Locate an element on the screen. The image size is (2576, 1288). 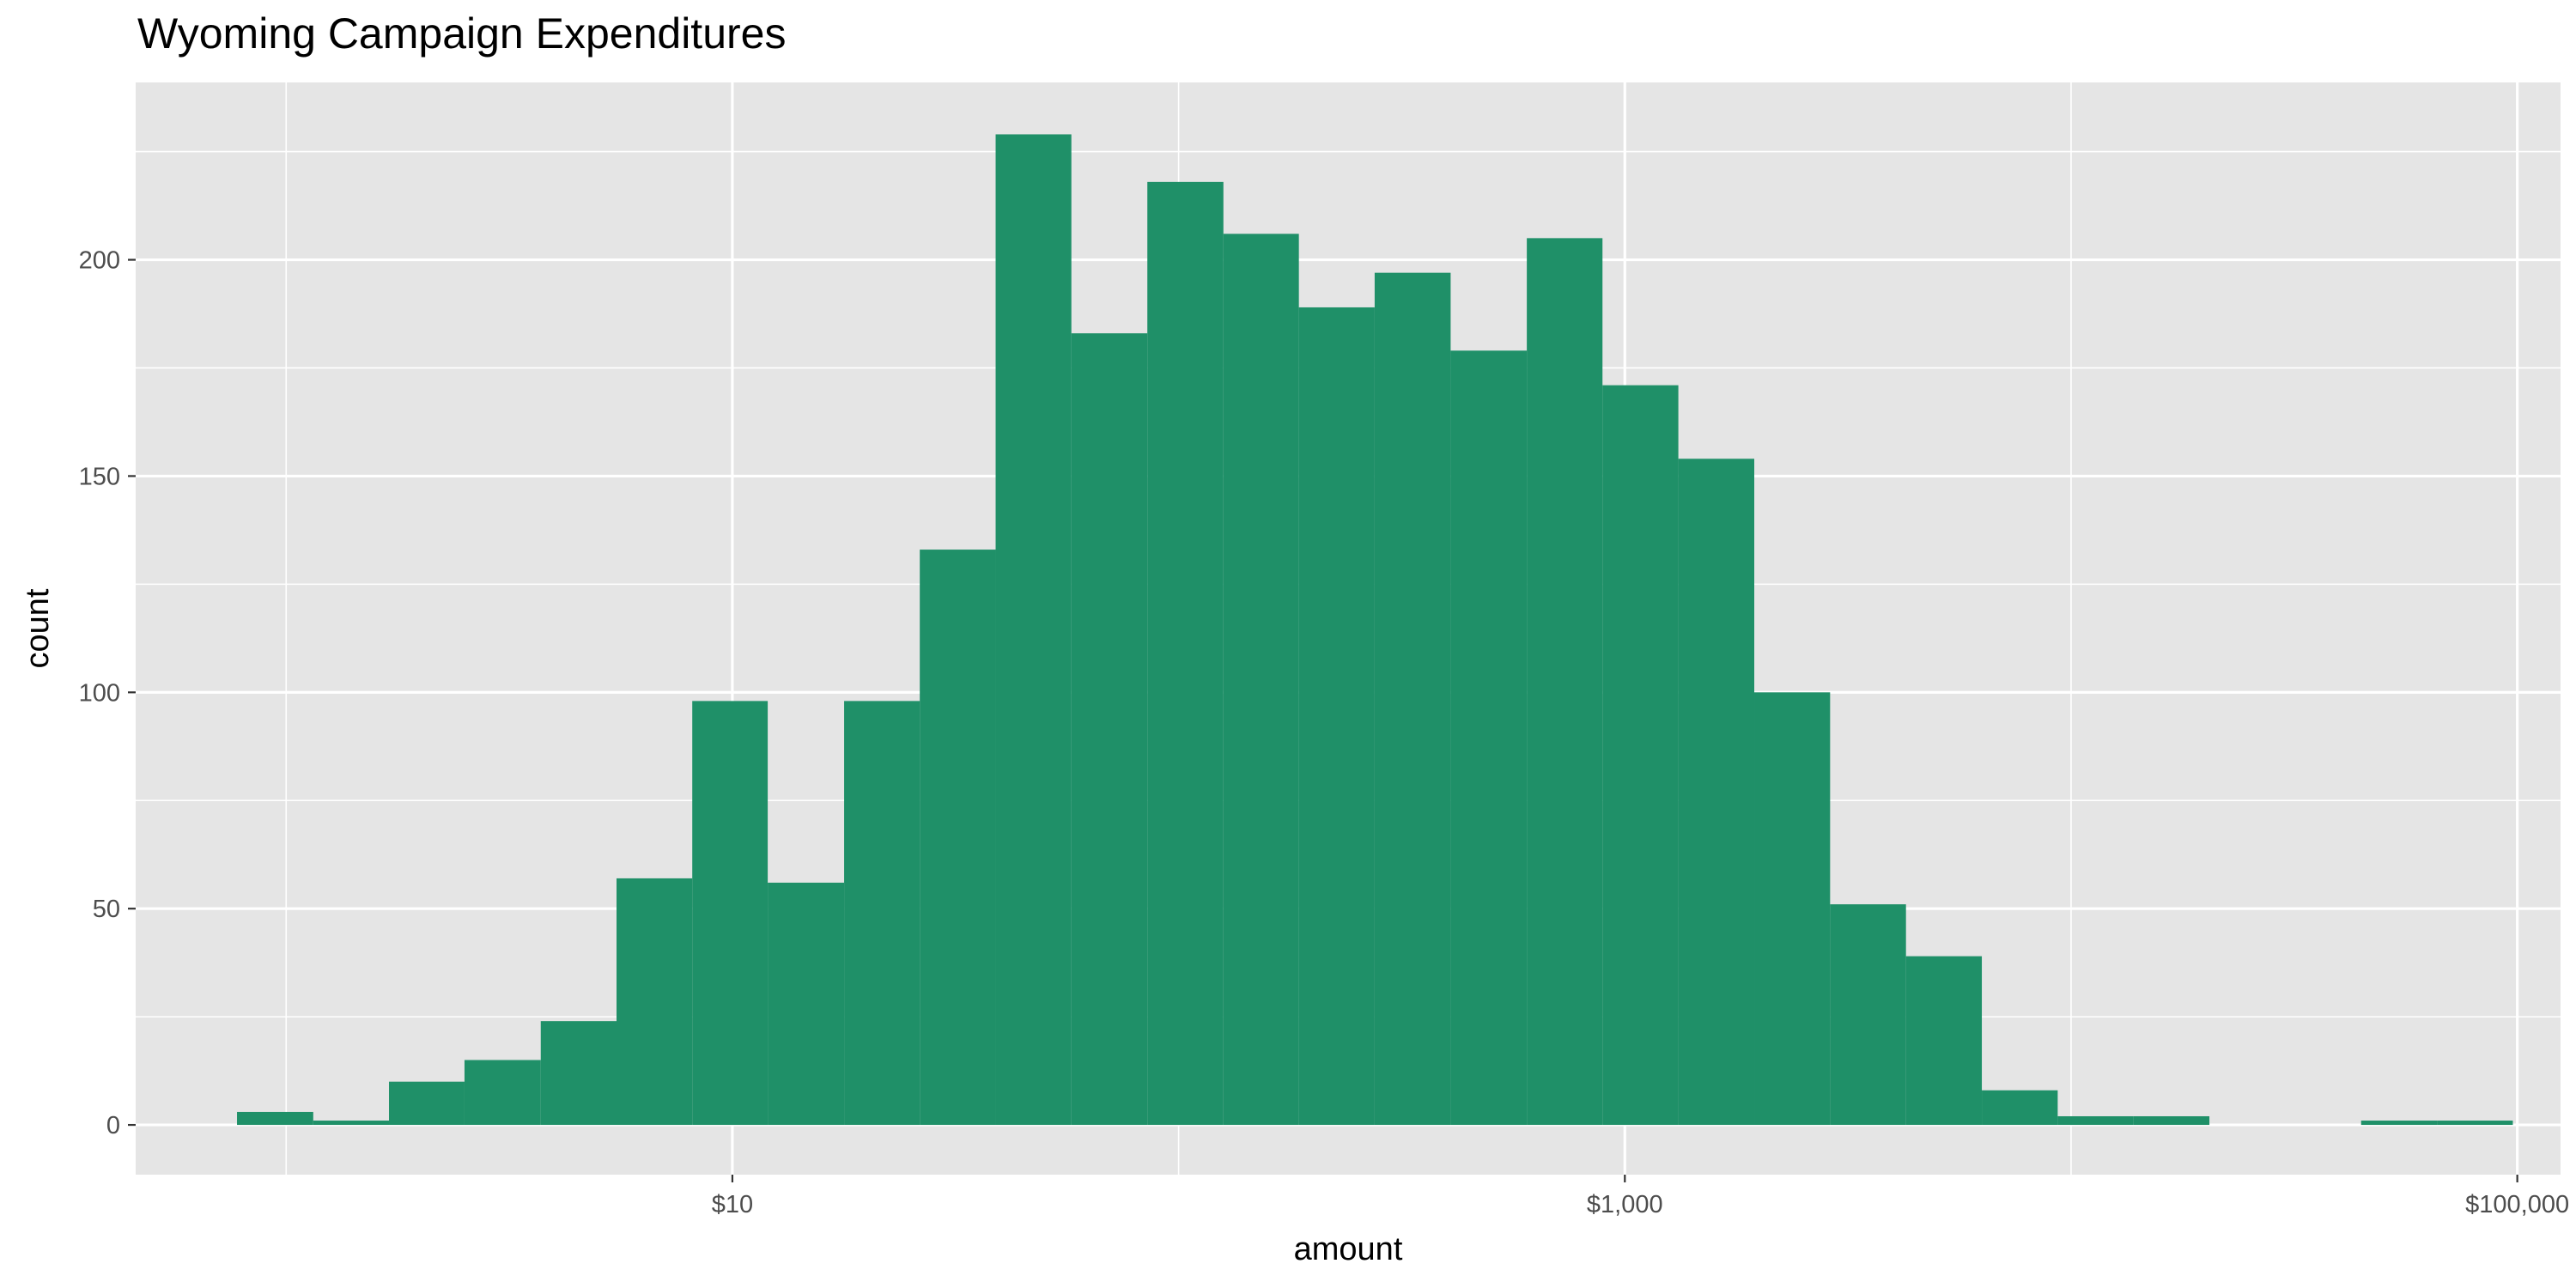
y-tick-label: 0 is located at coordinates (113, 1125).